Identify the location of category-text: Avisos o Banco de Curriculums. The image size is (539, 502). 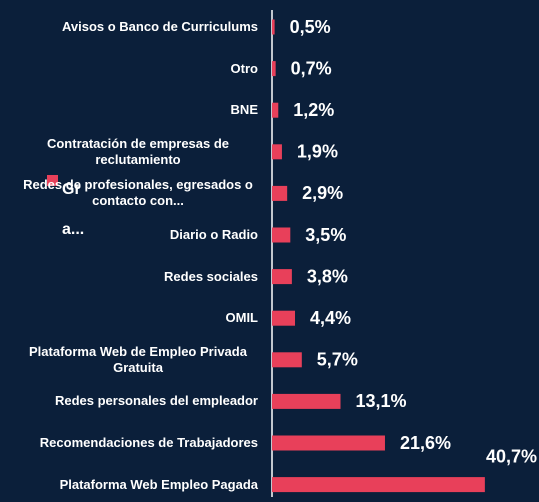
(159, 26).